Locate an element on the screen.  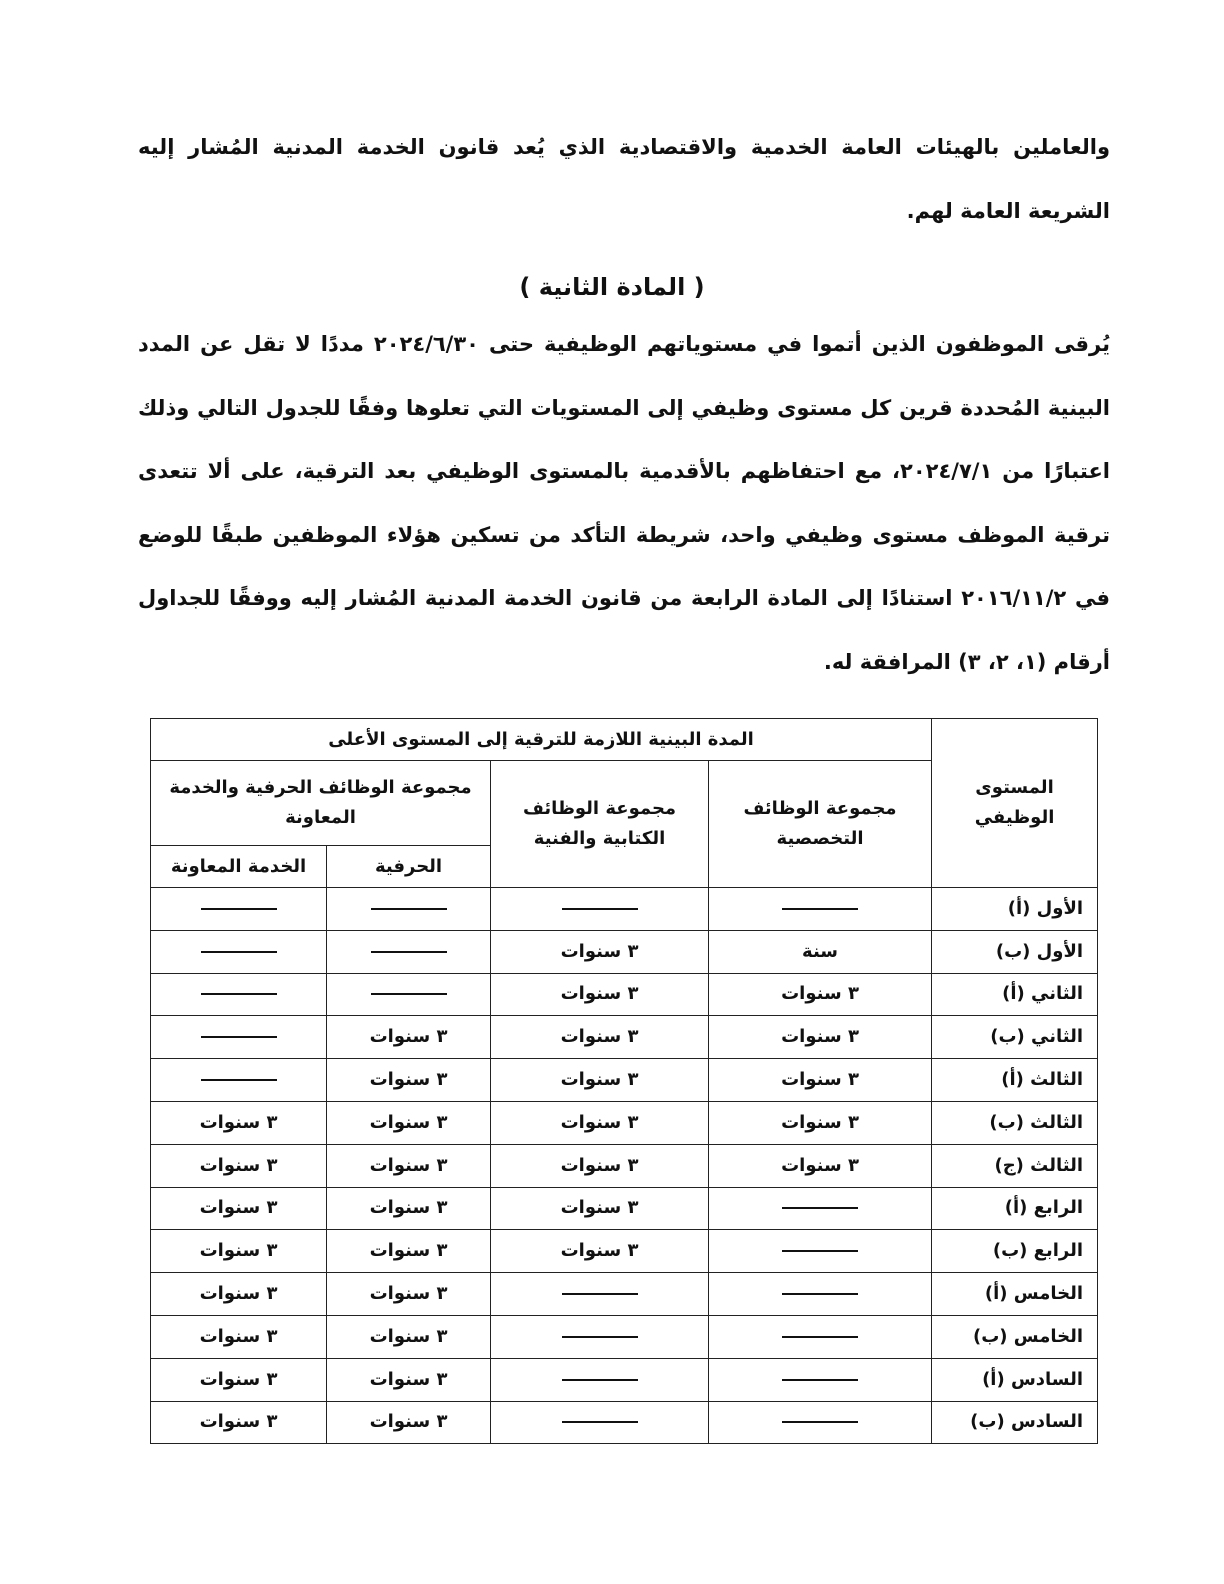
level-header: المستوى الوظيفي is located at coordinates (1015, 803).